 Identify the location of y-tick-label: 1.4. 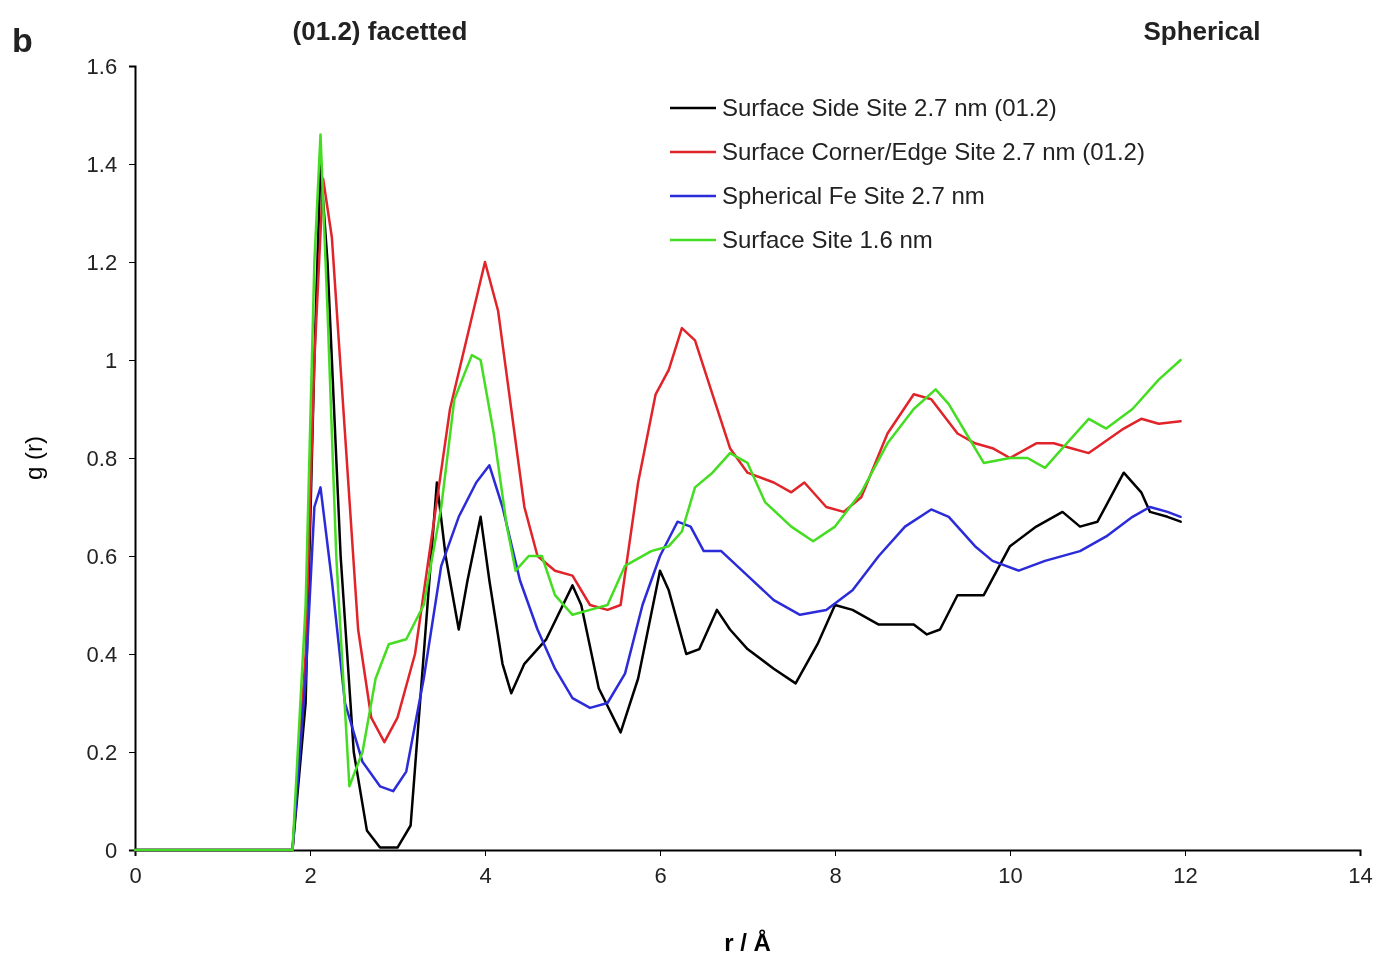
(102, 164).